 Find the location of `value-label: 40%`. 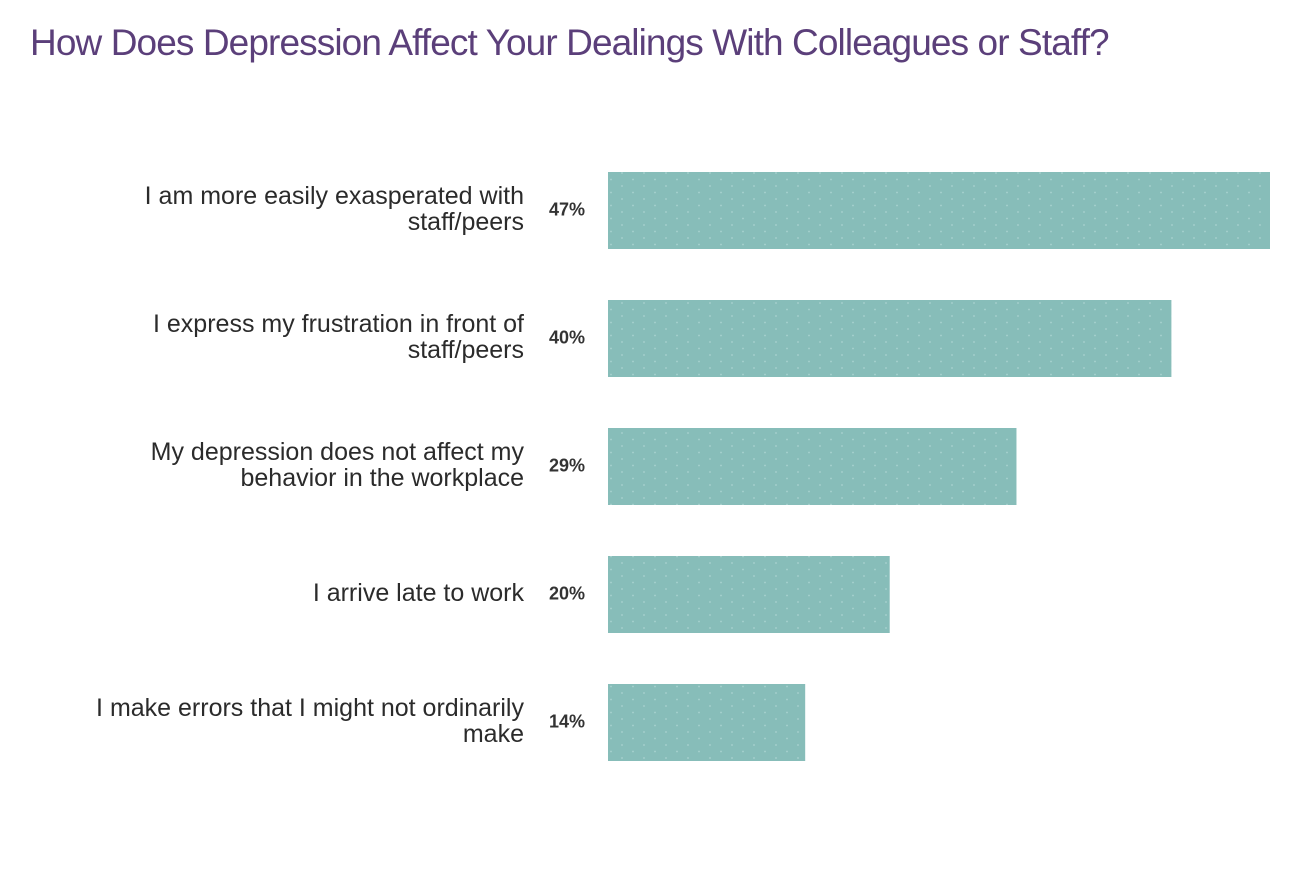

value-label: 40% is located at coordinates (567, 337).